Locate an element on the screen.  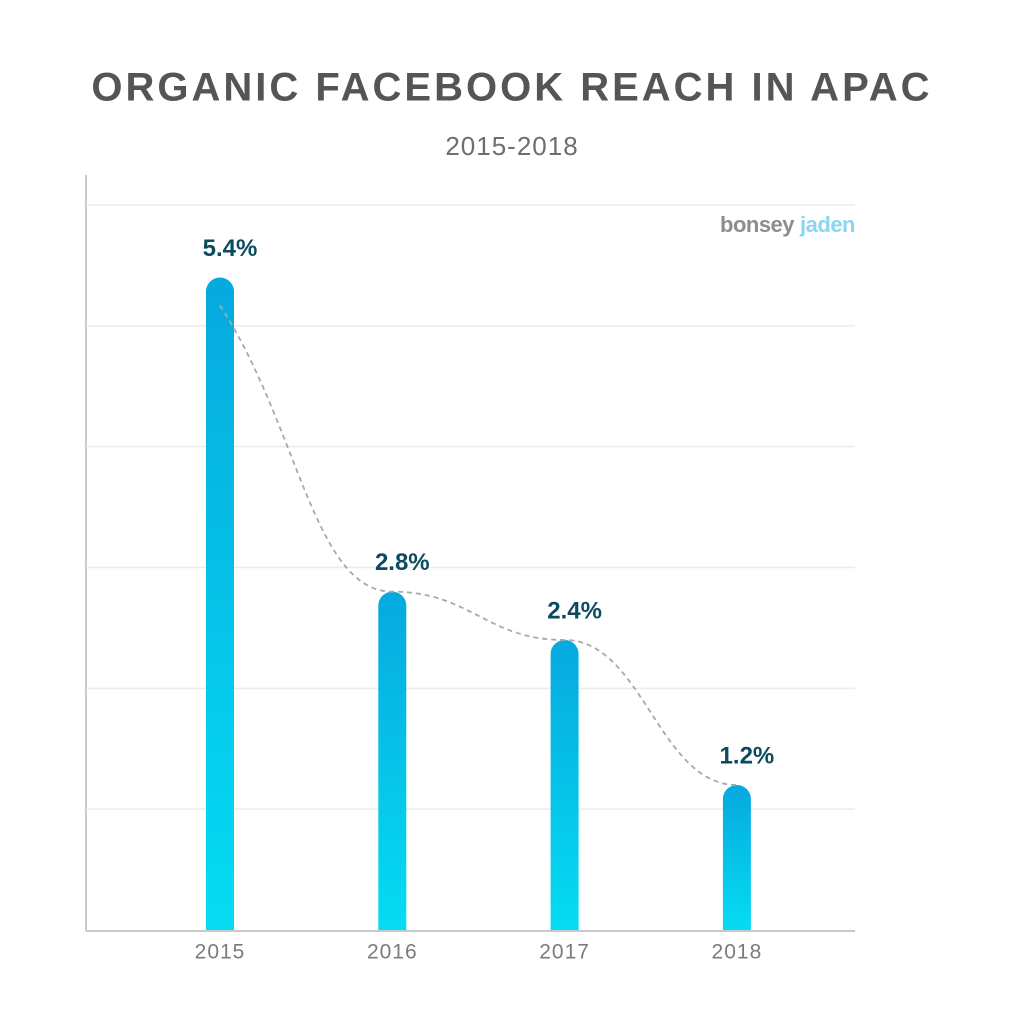
x-tick-label: 2015 is located at coordinates (220, 952).